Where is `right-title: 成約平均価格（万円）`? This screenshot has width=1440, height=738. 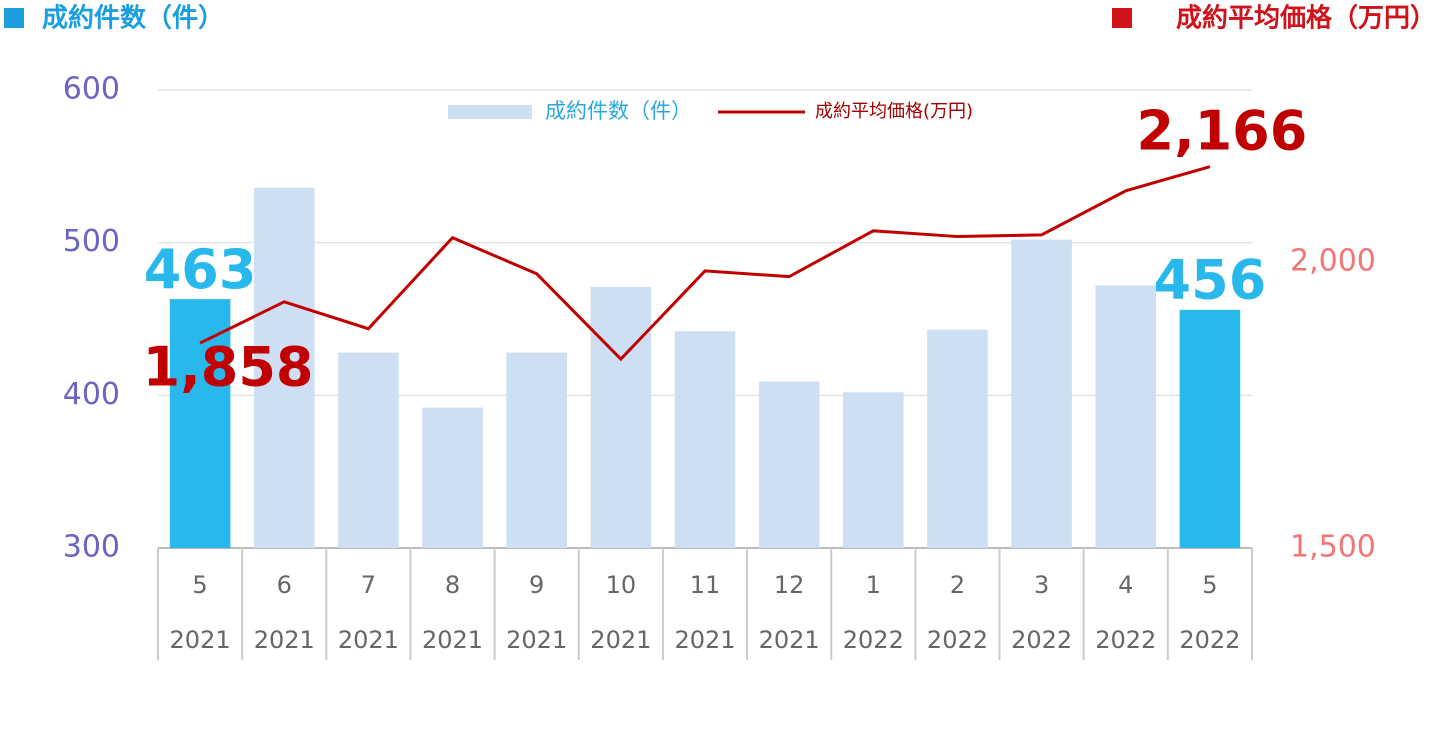
right-title: 成約平均価格（万円） is located at coordinates (1306, 18).